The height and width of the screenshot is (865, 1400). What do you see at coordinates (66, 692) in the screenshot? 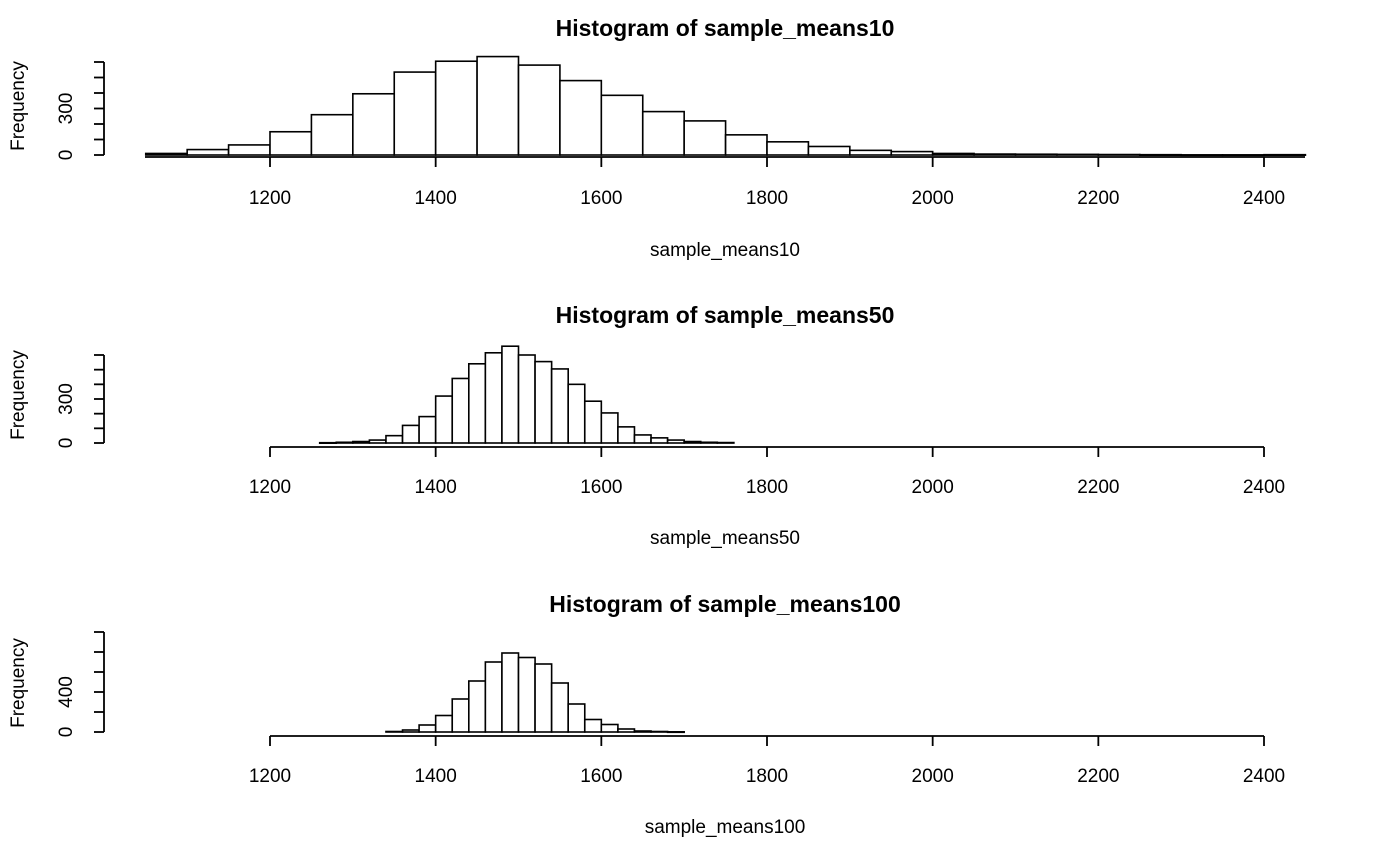
I see `y-tick-label: 400` at bounding box center [66, 692].